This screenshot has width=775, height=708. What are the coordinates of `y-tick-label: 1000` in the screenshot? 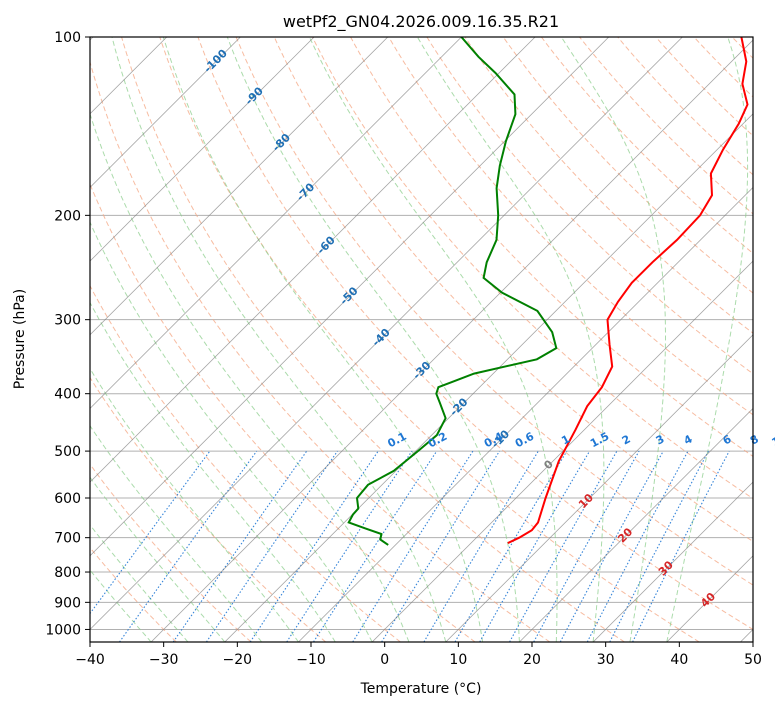 It's located at (63, 630).